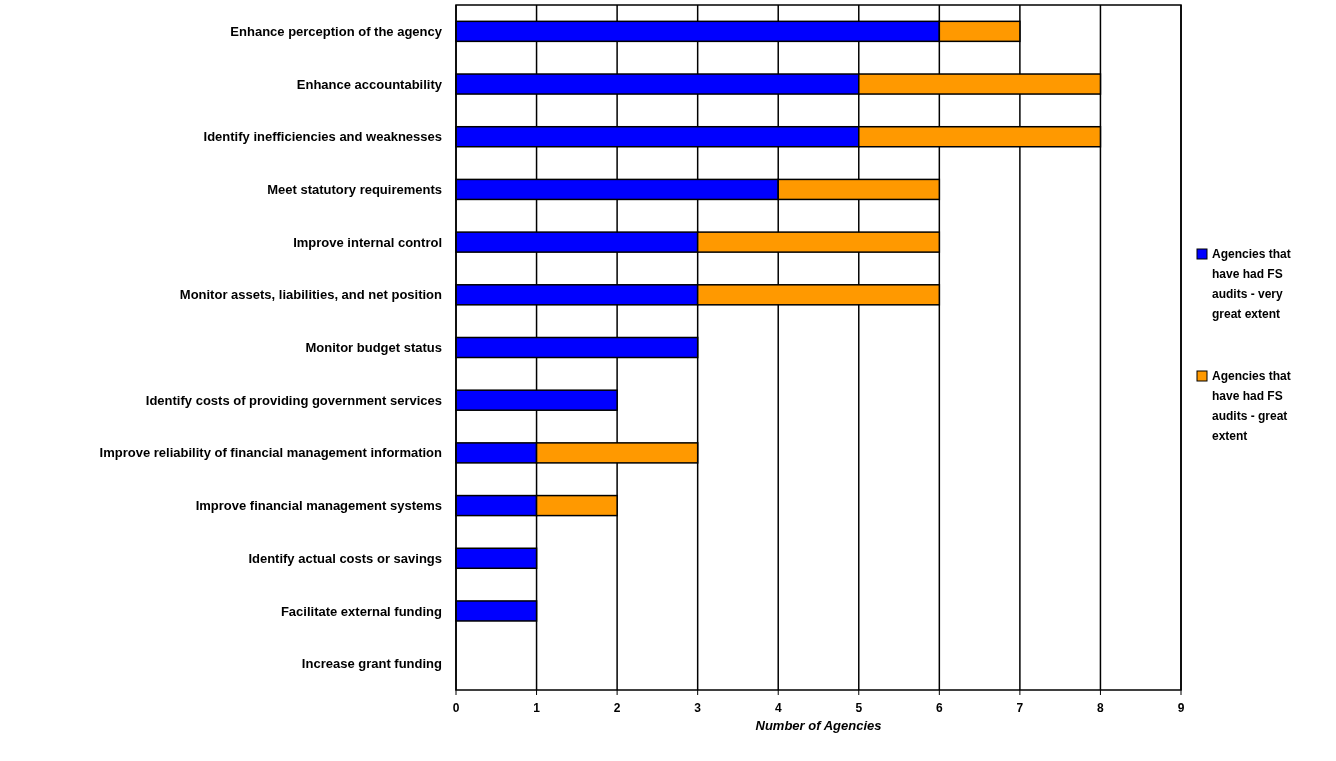  What do you see at coordinates (367, 242) in the screenshot?
I see `y-tick-label: Improve internal control` at bounding box center [367, 242].